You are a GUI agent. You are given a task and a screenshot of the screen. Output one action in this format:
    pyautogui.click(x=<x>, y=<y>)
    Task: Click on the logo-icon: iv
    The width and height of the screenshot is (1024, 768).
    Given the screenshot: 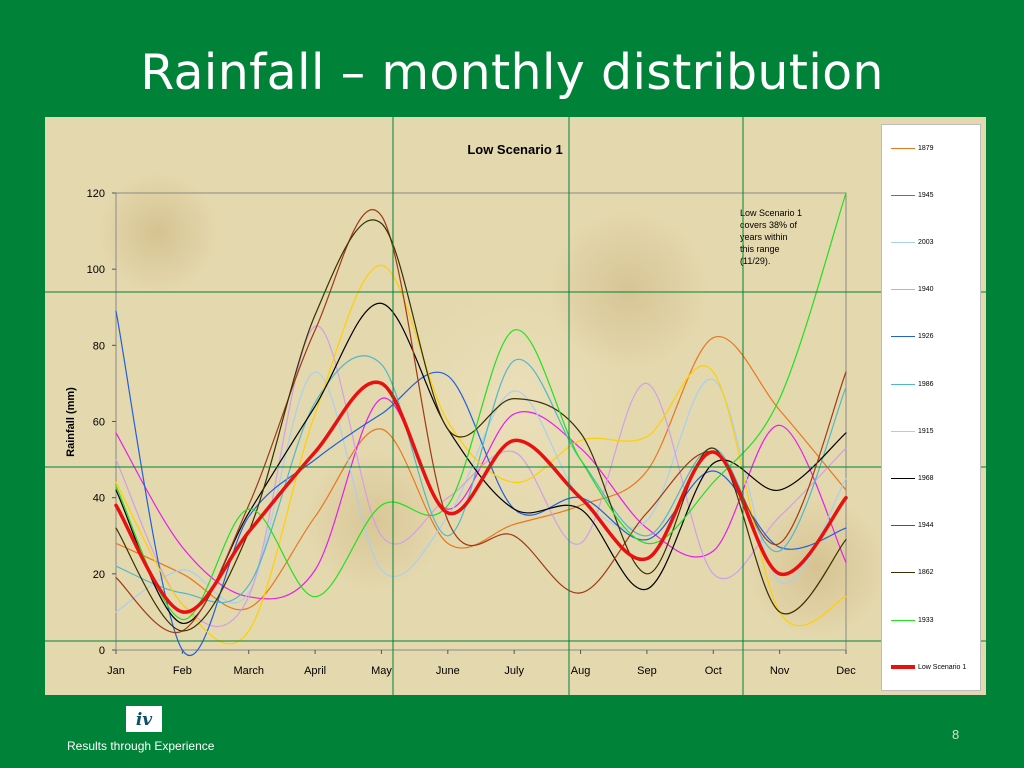 What is the action you would take?
    pyautogui.click(x=144, y=720)
    